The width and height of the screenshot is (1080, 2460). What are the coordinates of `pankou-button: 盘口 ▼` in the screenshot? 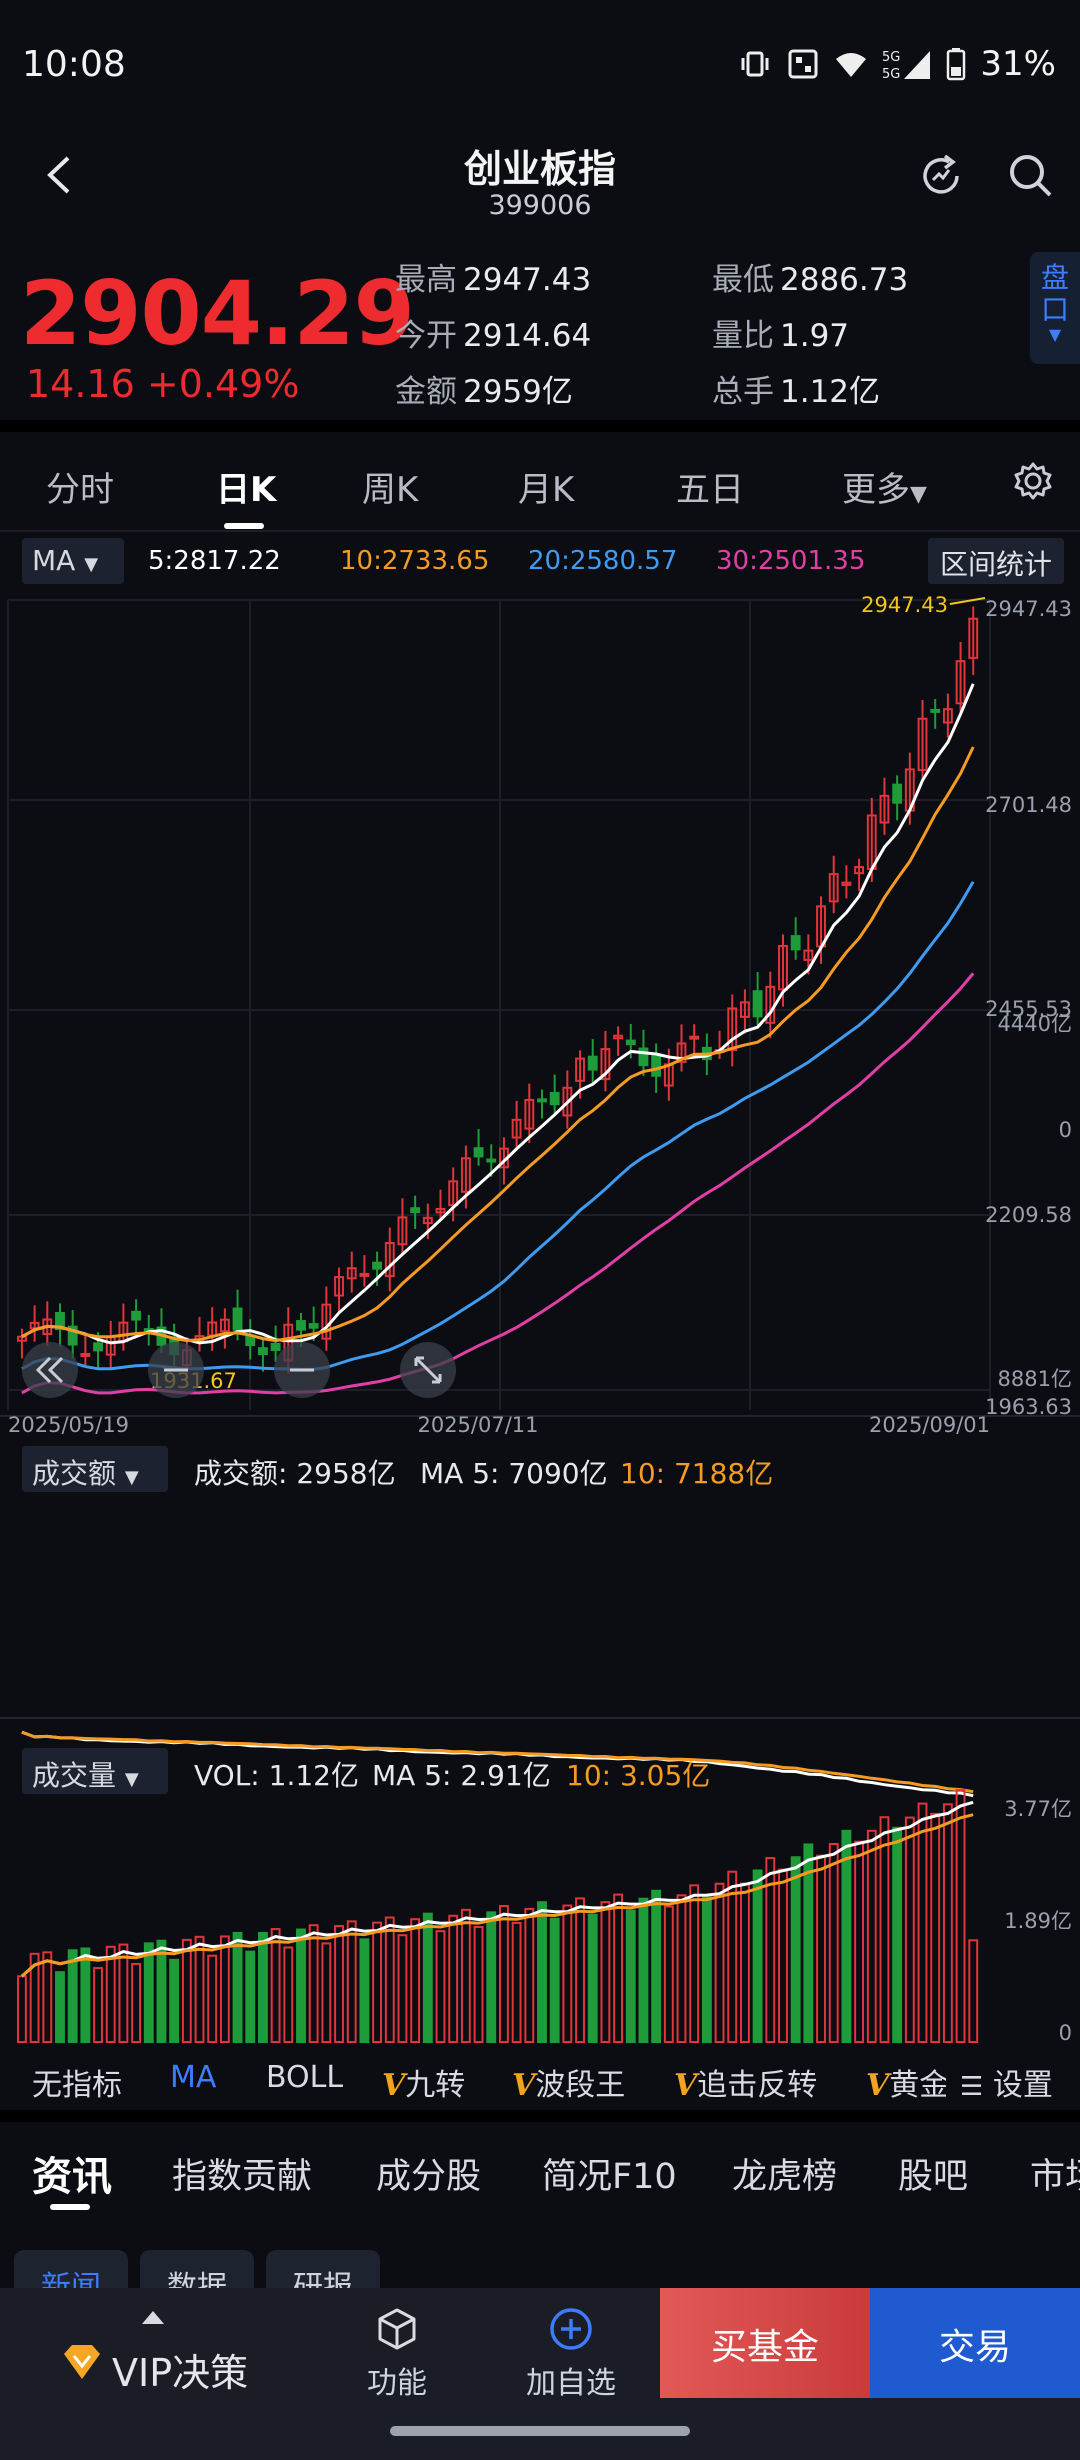 It's located at (1055, 308).